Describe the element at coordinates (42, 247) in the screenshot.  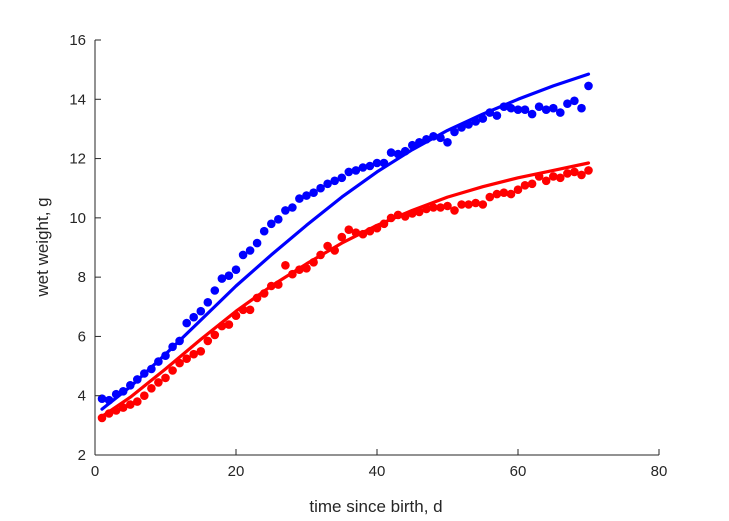
I see `y-axis-label: wet weight, g` at that location.